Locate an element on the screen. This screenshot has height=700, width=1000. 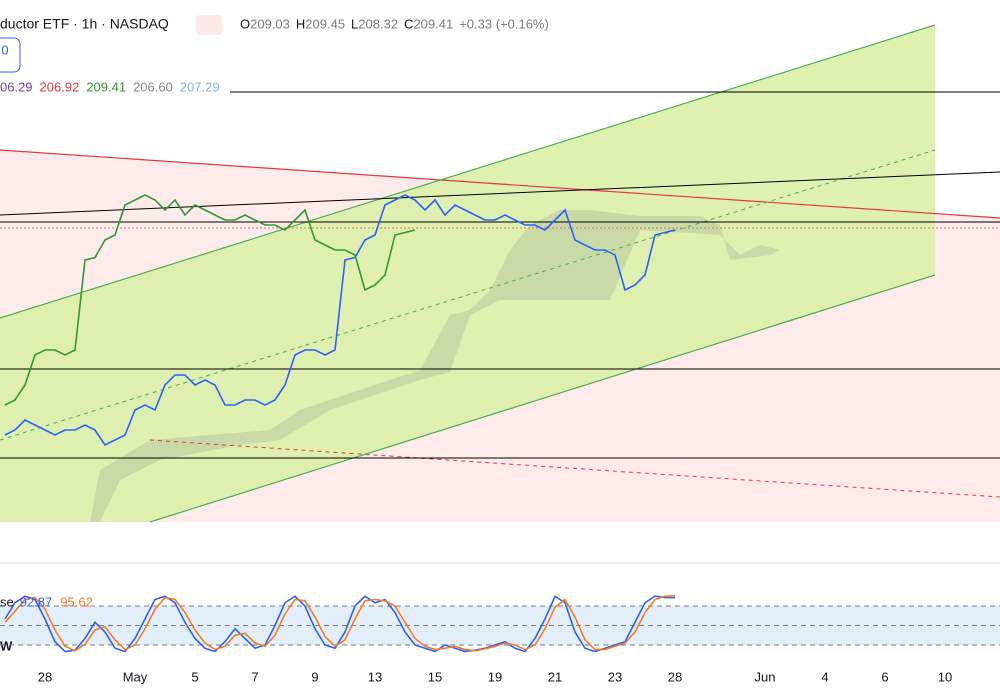
x-tick-label: May is located at coordinates (135, 676).